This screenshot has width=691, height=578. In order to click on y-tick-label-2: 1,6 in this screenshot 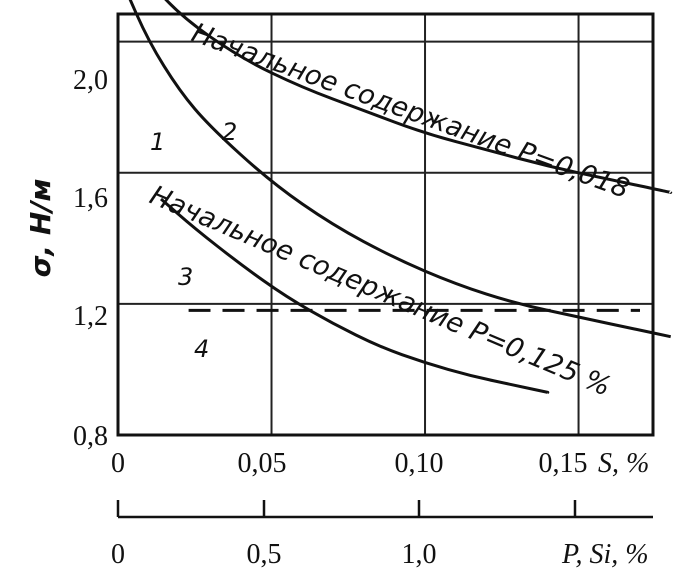, I will do `click(90, 198)`.